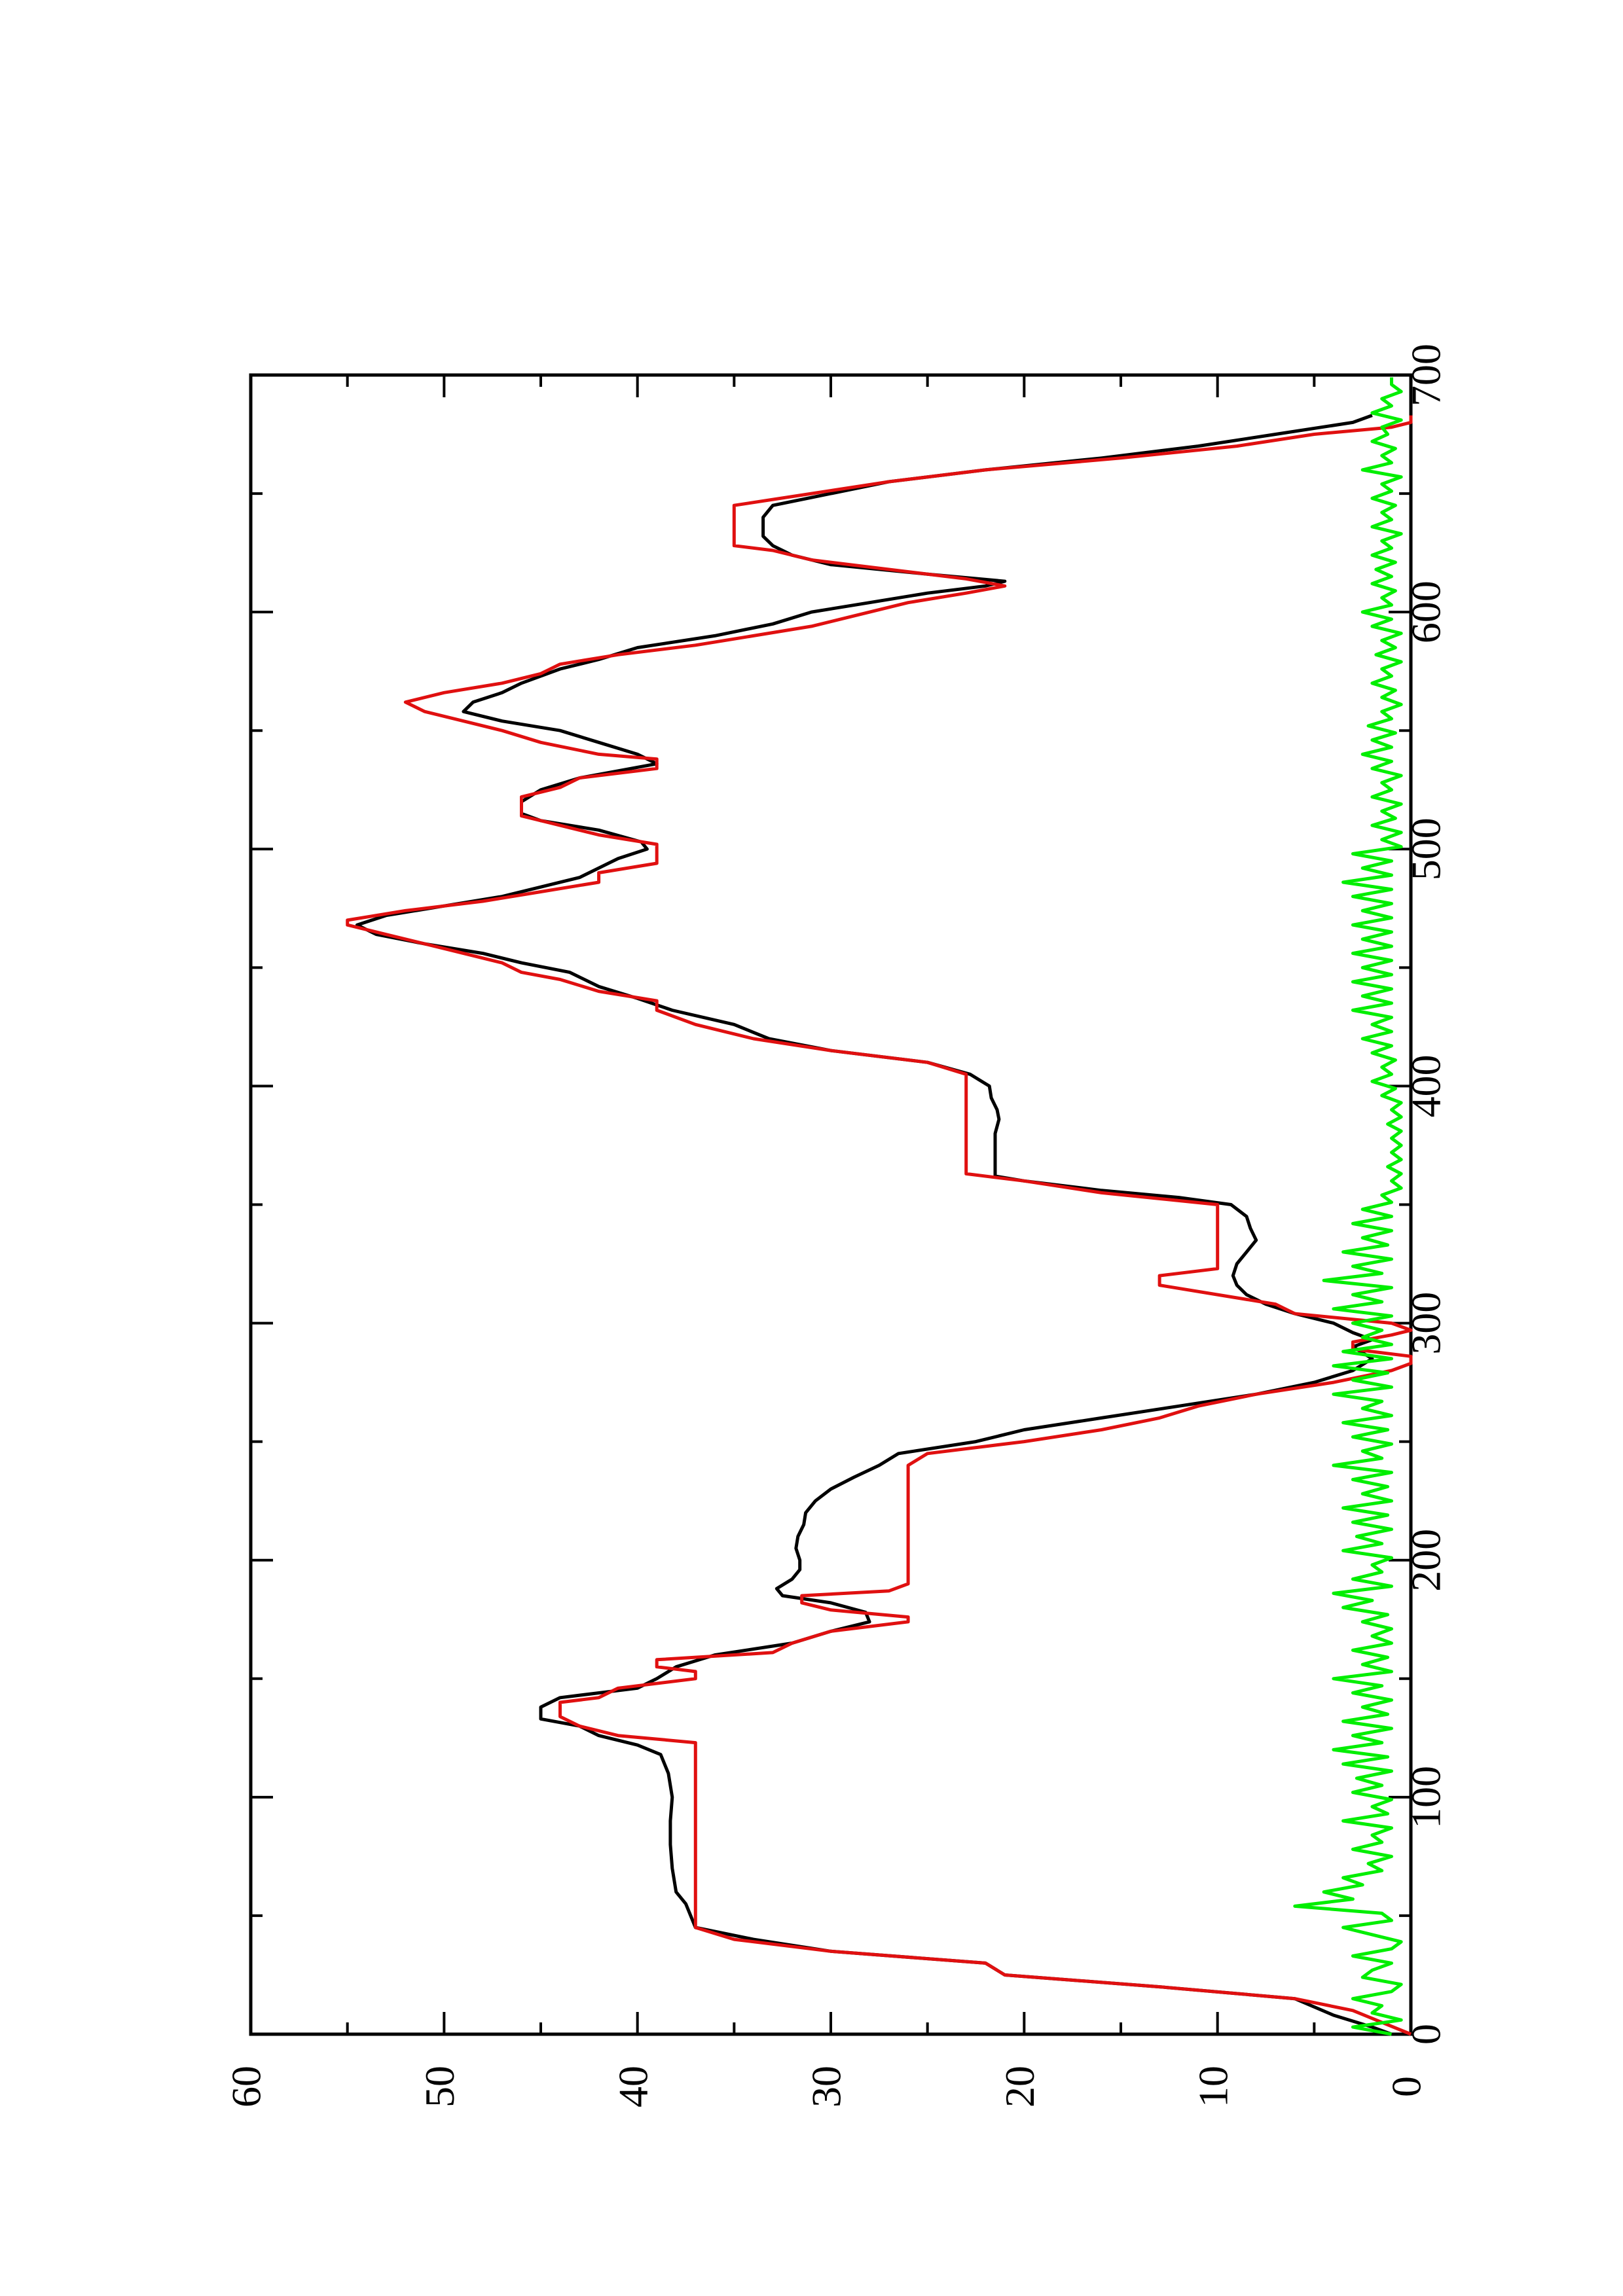 This screenshot has width=1623, height=2296. I want to click on x-tick-label: 500, so click(1426, 848).